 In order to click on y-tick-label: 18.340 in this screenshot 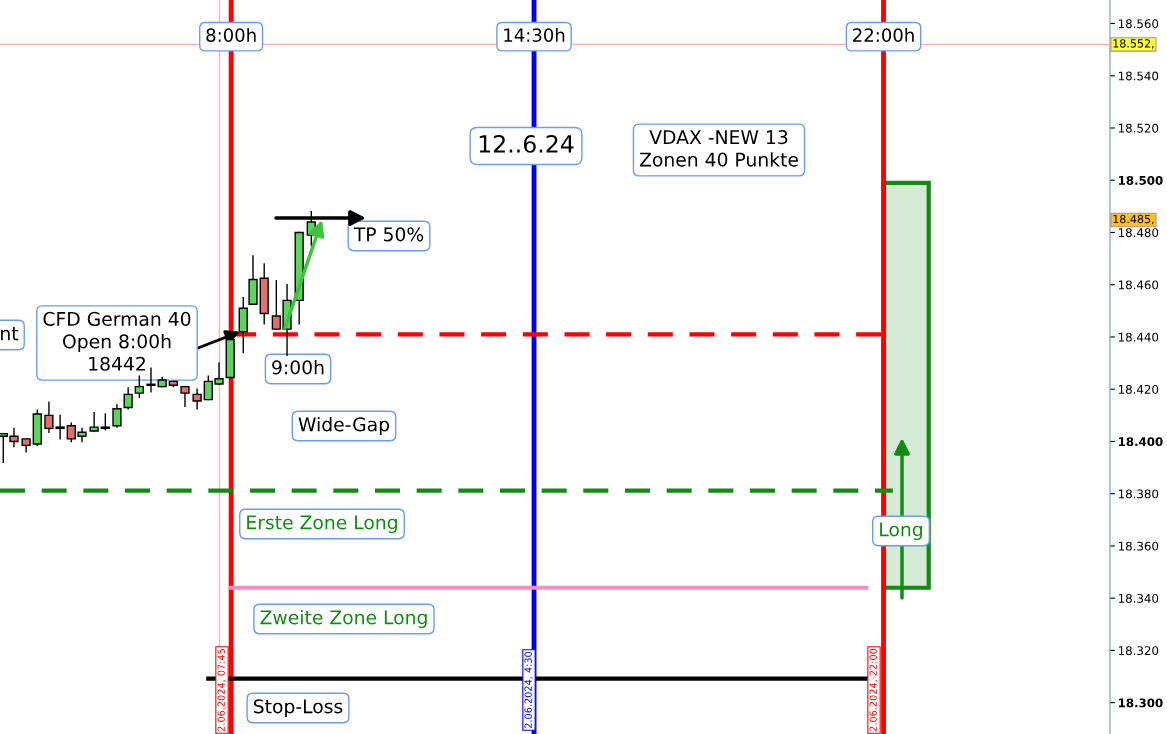, I will do `click(1138, 598)`.